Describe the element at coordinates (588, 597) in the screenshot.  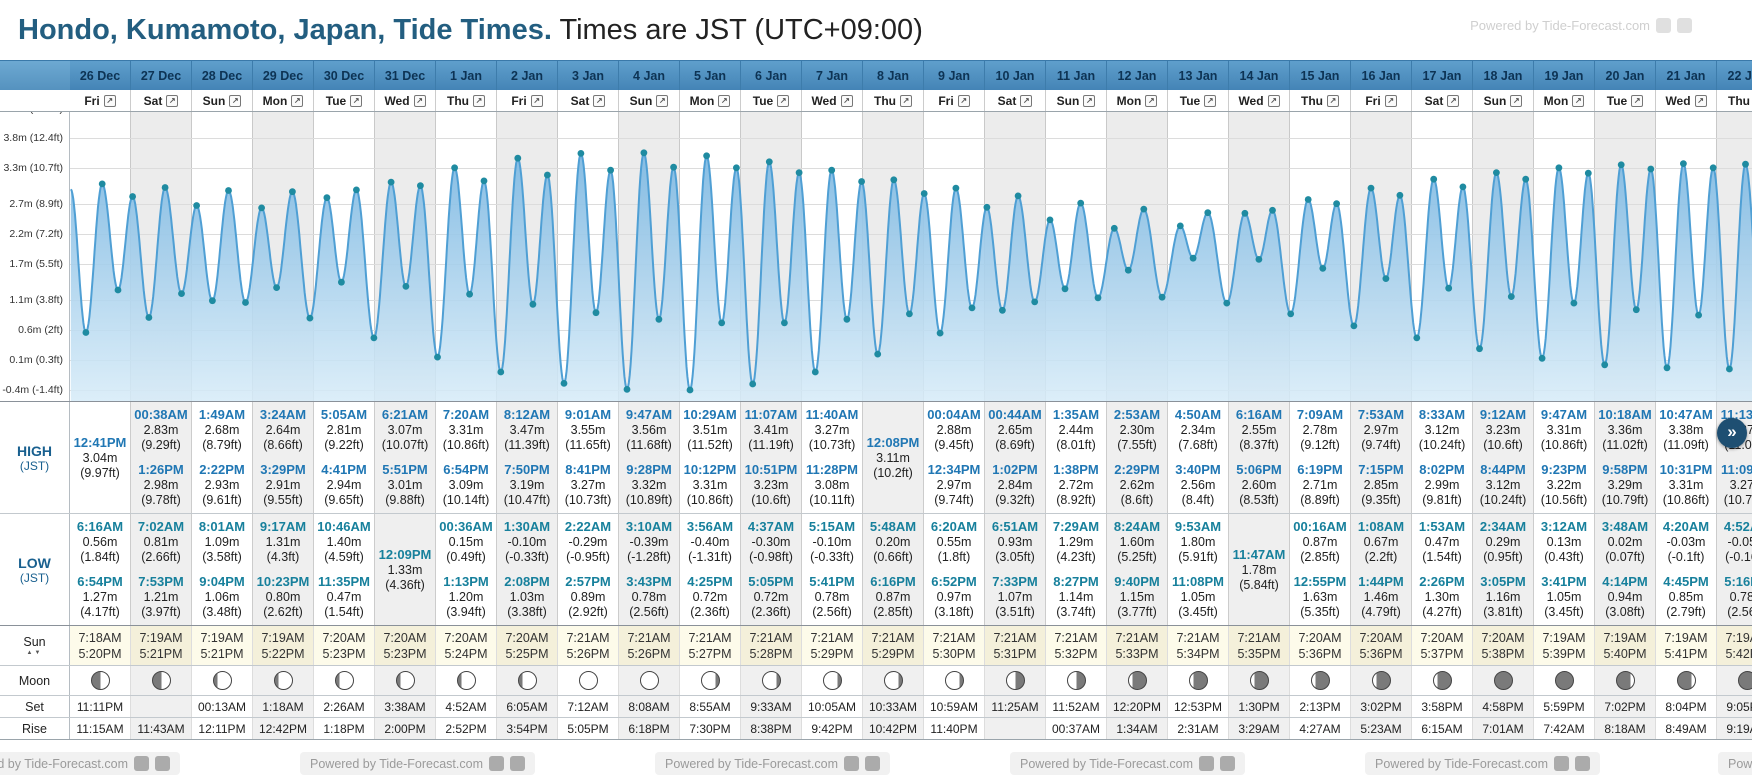
I see `tide-height-m: 0.89m` at that location.